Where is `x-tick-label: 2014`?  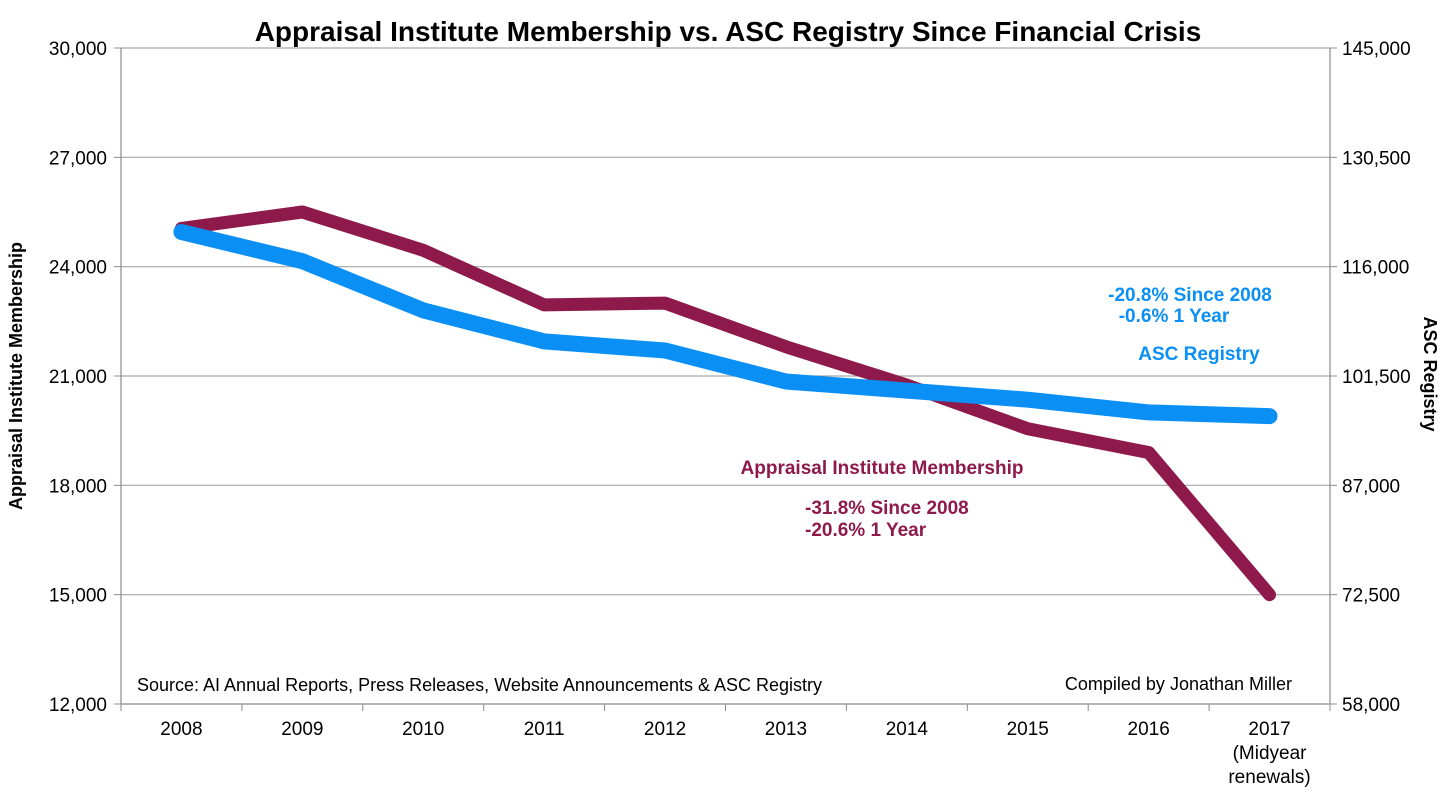 x-tick-label: 2014 is located at coordinates (907, 729).